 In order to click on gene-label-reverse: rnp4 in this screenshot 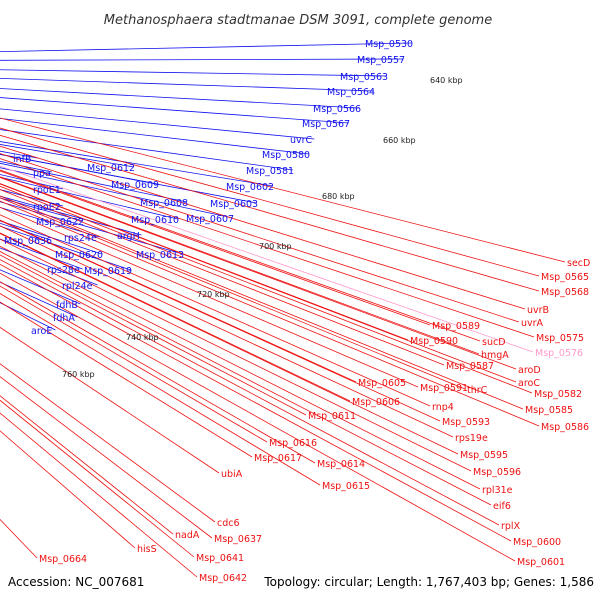, I will do `click(443, 407)`.